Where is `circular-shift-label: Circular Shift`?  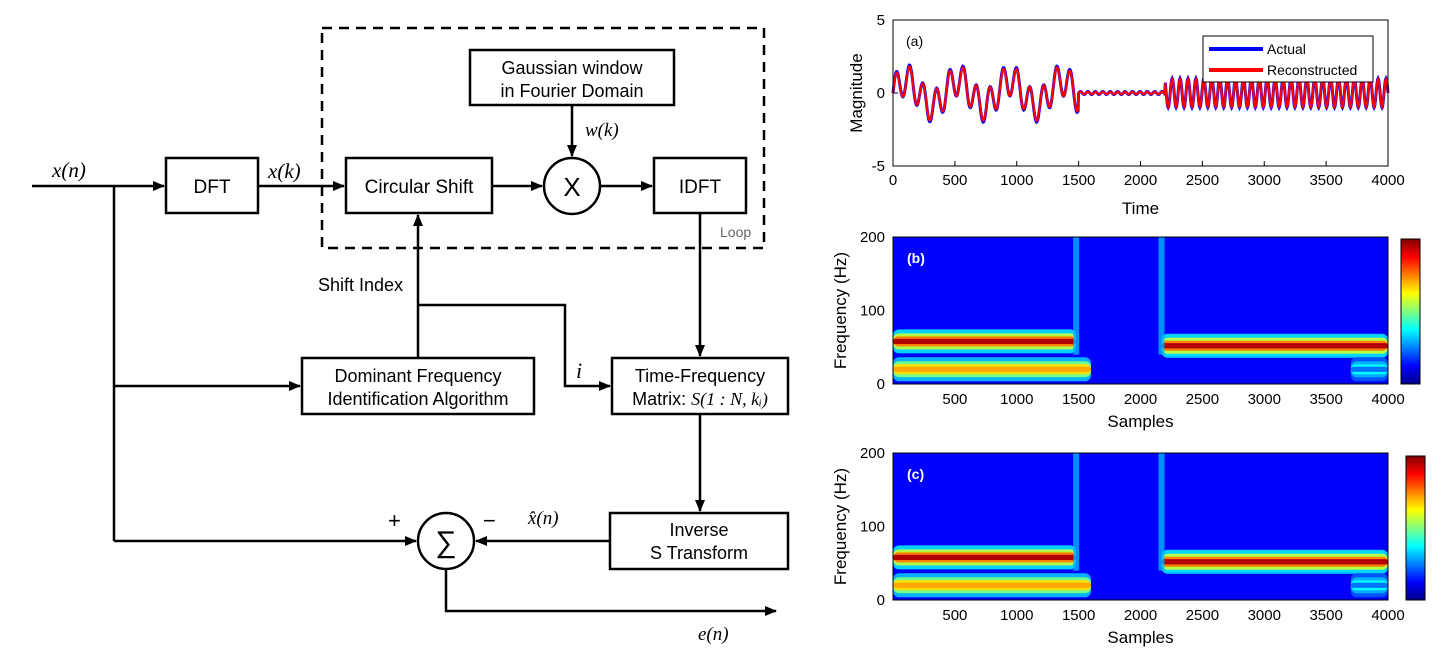
circular-shift-label: Circular Shift is located at coordinates (419, 187).